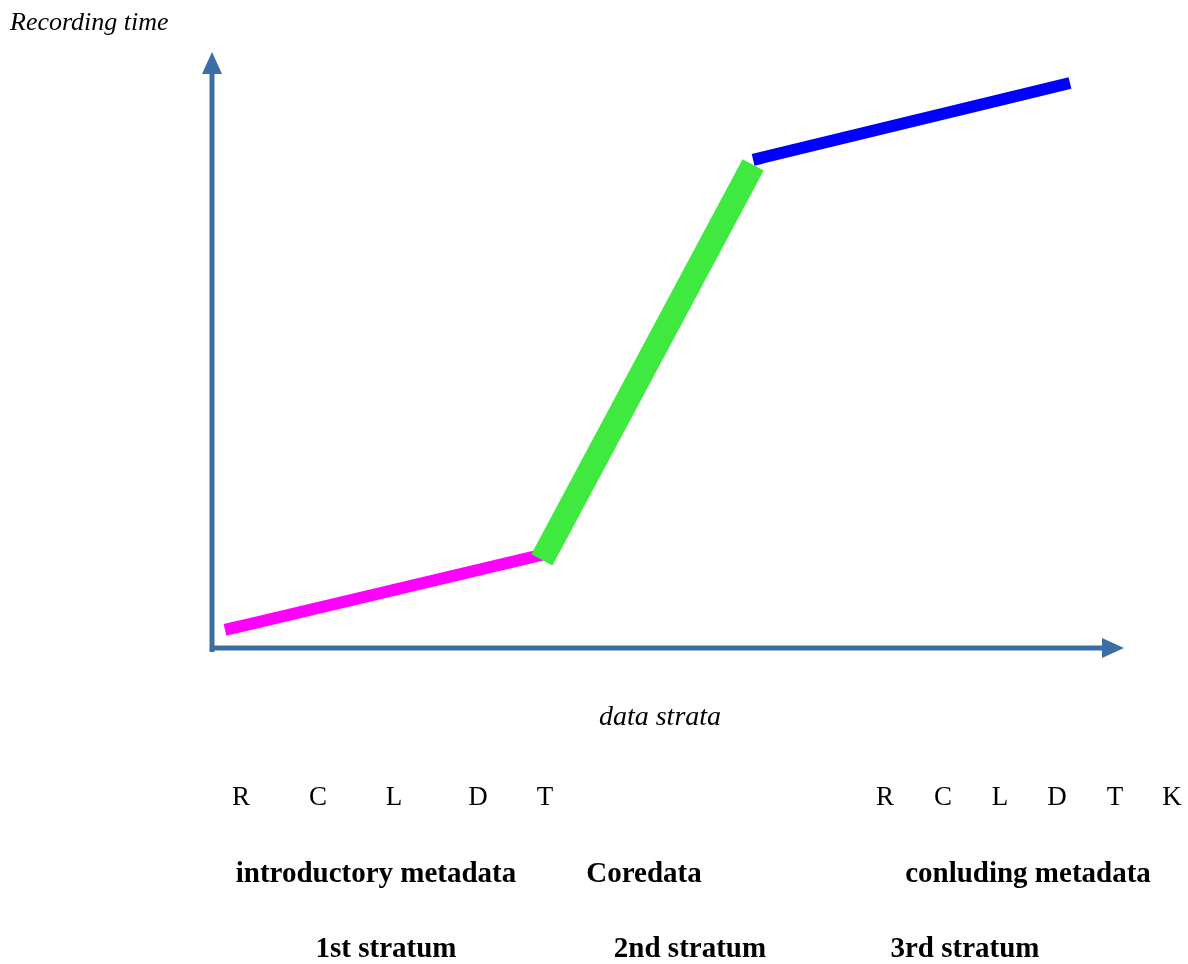  What do you see at coordinates (644, 872) in the screenshot?
I see `text: Coredata` at bounding box center [644, 872].